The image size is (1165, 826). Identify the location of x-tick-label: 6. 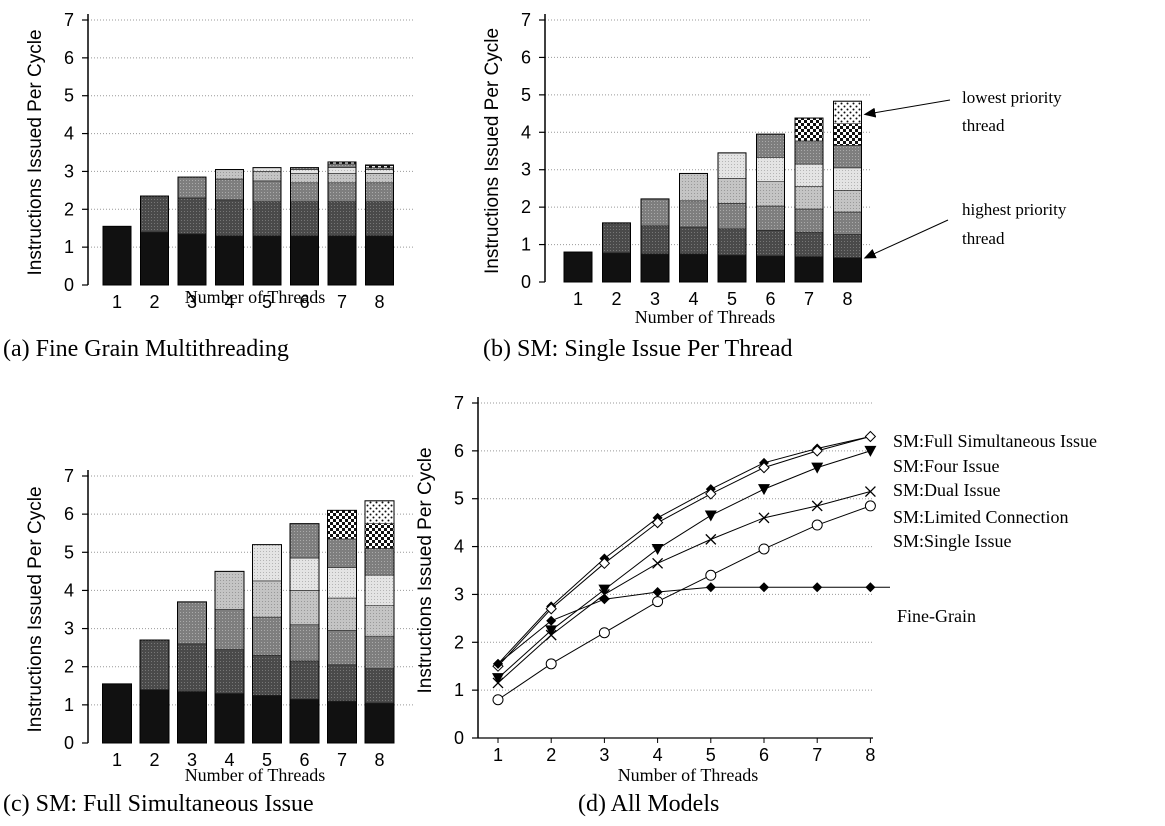
(770, 299).